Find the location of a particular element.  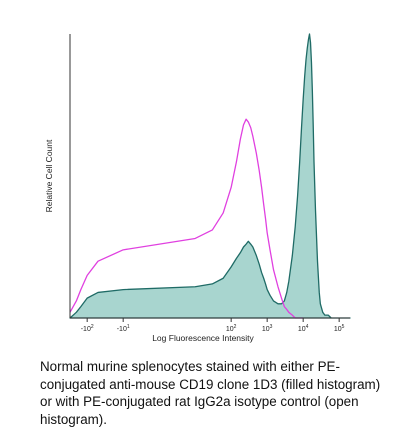

x-axis-title: Log Fluorescence Intensity is located at coordinates (203, 338).